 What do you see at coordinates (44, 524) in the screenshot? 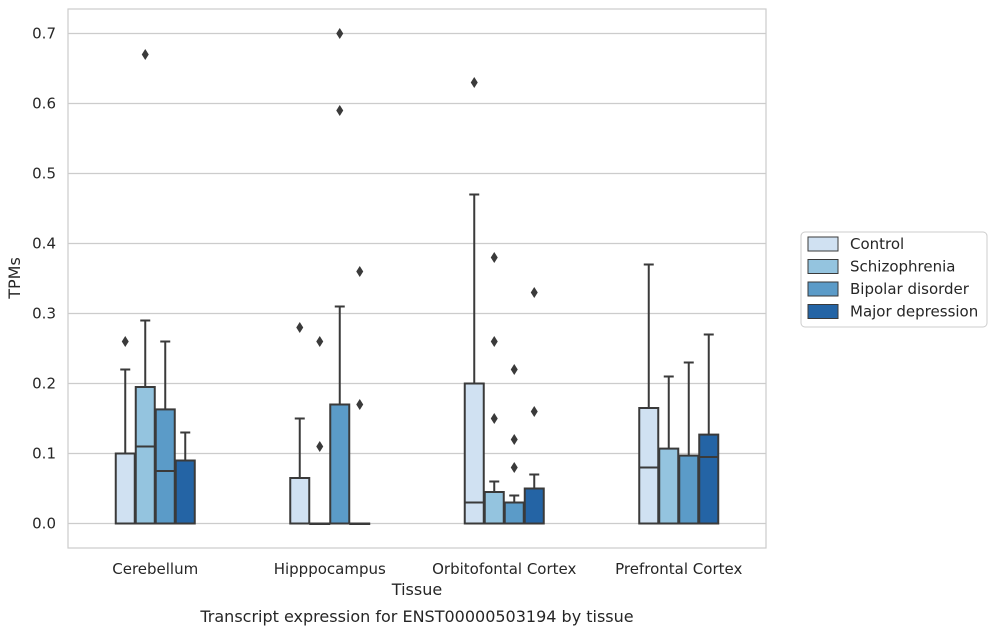
I see `y-tick-label: 0.0` at bounding box center [44, 524].